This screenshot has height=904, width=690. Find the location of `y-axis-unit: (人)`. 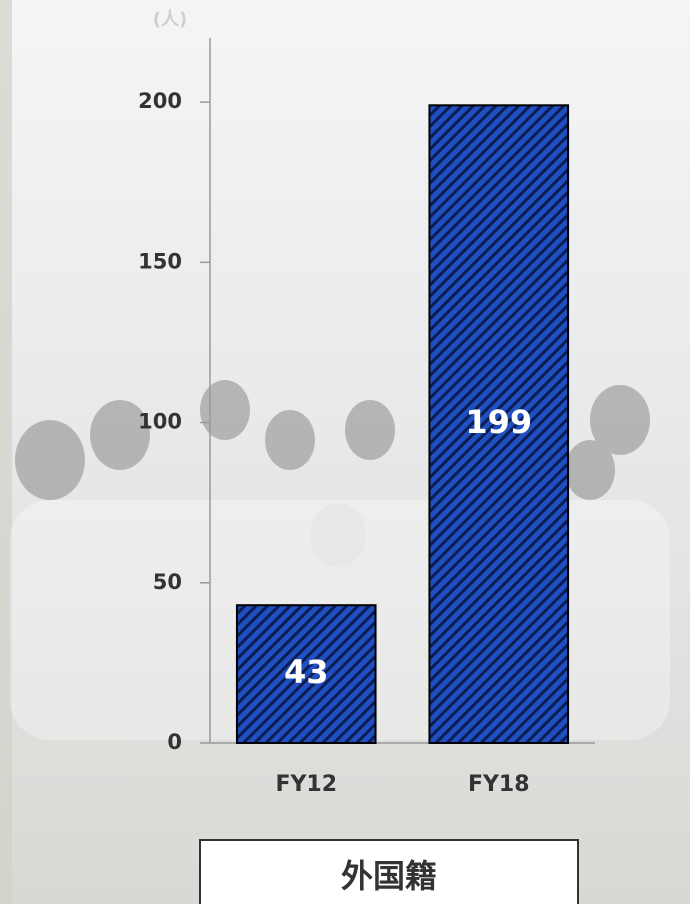

y-axis-unit: (人) is located at coordinates (170, 19).